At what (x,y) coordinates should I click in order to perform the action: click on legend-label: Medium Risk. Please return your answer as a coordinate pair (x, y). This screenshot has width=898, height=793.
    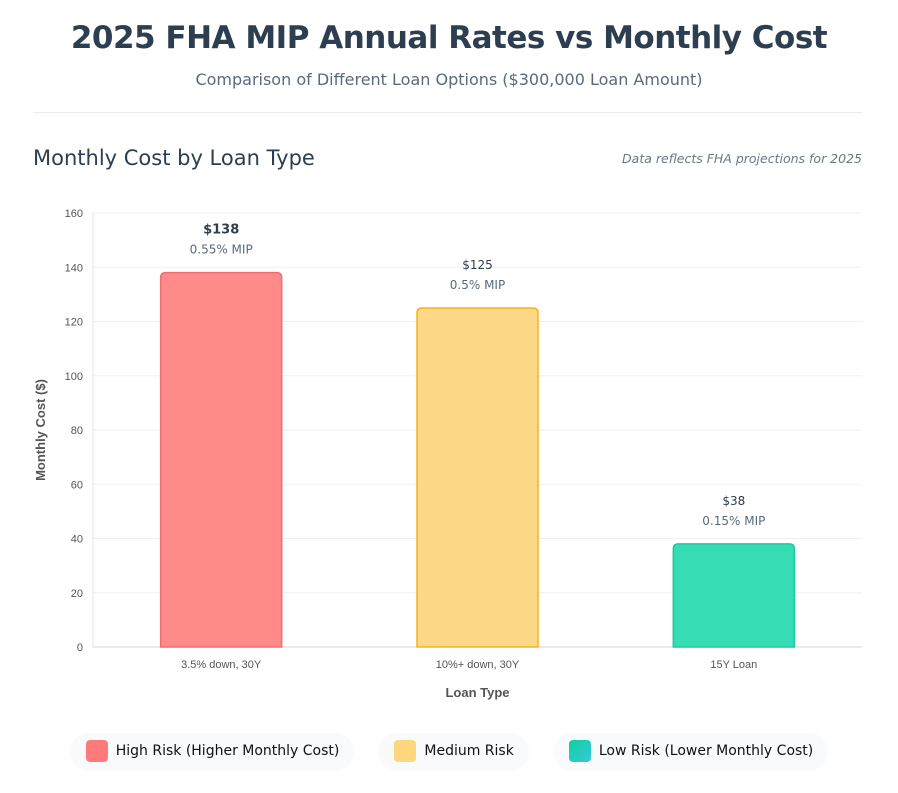
    Looking at the image, I should click on (469, 751).